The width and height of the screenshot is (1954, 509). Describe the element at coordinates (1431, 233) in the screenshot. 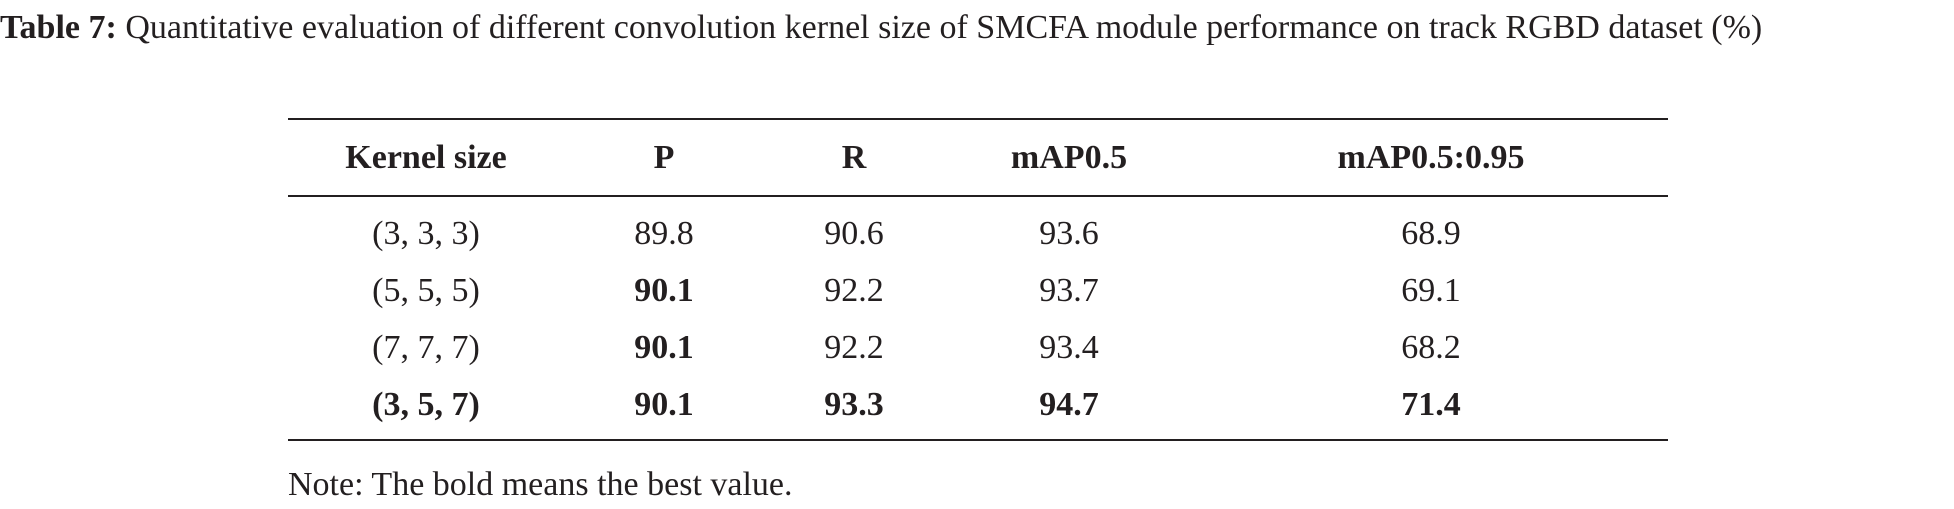

I see `cell-map05-095: 68.9` at that location.